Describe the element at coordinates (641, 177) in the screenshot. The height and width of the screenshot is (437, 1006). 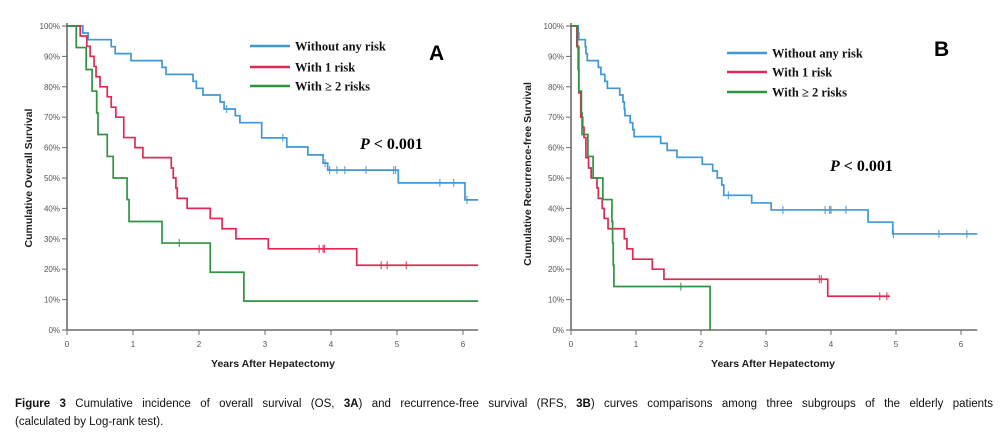
I see `km-curve-with-2-plus-risks` at that location.